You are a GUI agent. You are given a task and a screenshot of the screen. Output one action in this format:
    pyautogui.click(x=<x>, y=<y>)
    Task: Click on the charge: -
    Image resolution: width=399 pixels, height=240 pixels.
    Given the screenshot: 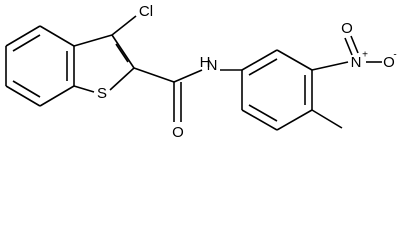 What is the action you would take?
    pyautogui.click(x=394, y=55)
    